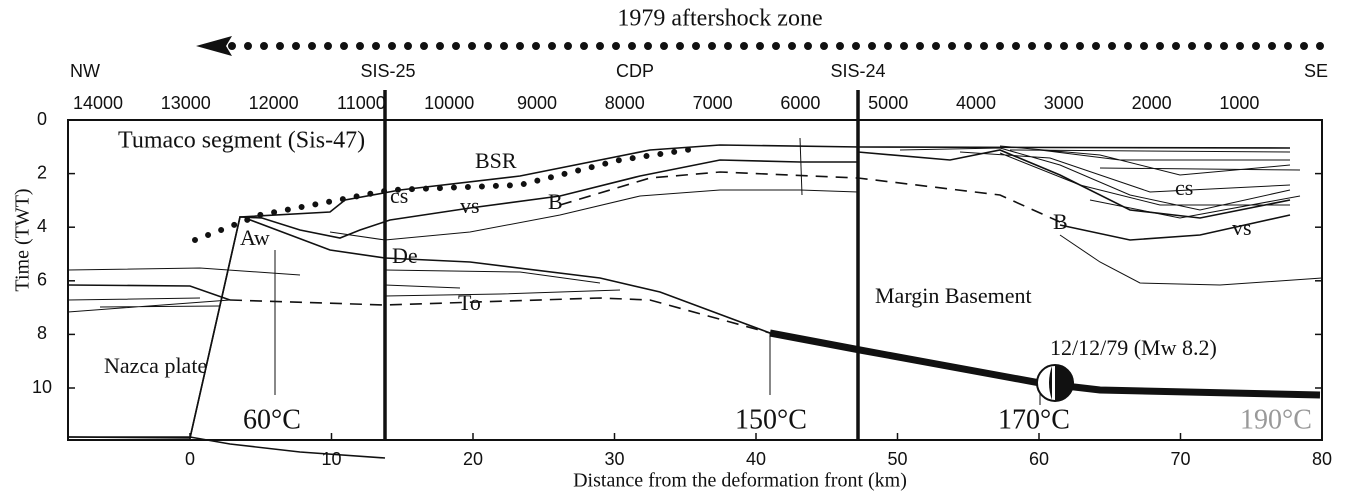  I want to click on basement-label: Margin Basement, so click(953, 295).